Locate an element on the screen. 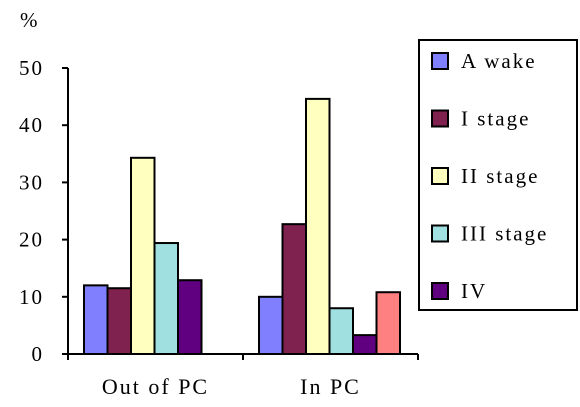 The image size is (580, 407). x-tick-label: In PC is located at coordinates (330, 386).